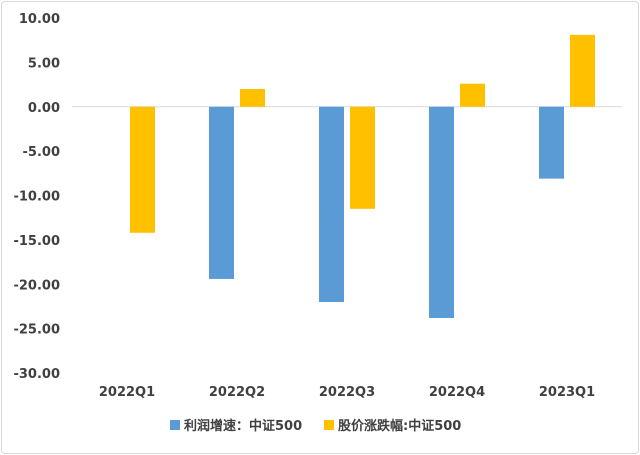 The image size is (640, 455). I want to click on y-tick-label: -30.00, so click(36, 374).